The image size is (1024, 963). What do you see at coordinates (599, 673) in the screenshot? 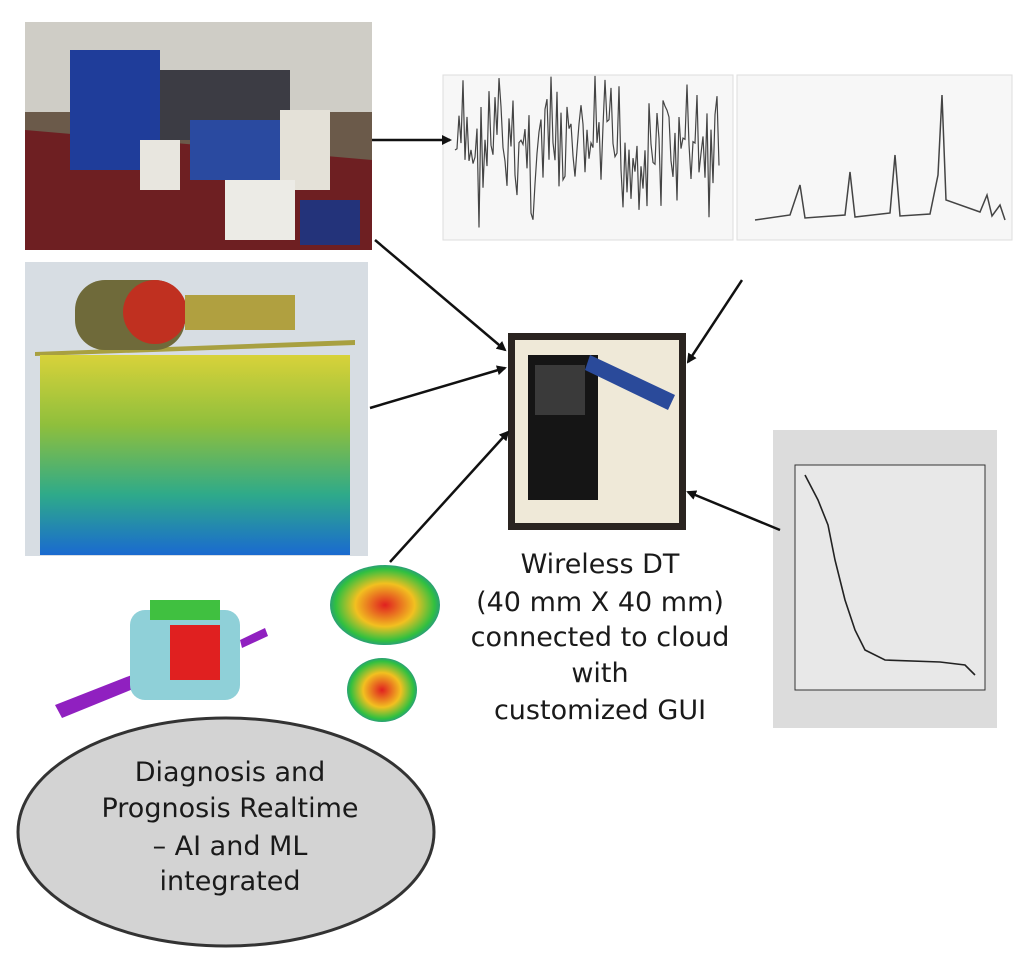
I see `caption-line: with` at bounding box center [599, 673].